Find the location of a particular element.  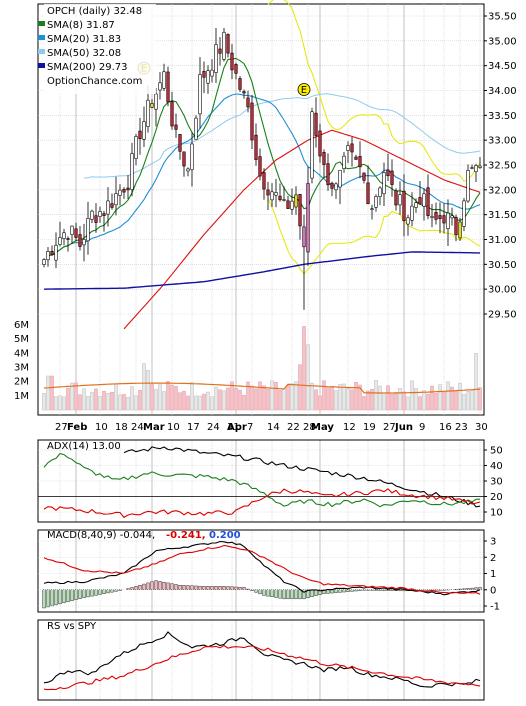

sma200-line is located at coordinates (261, 270).